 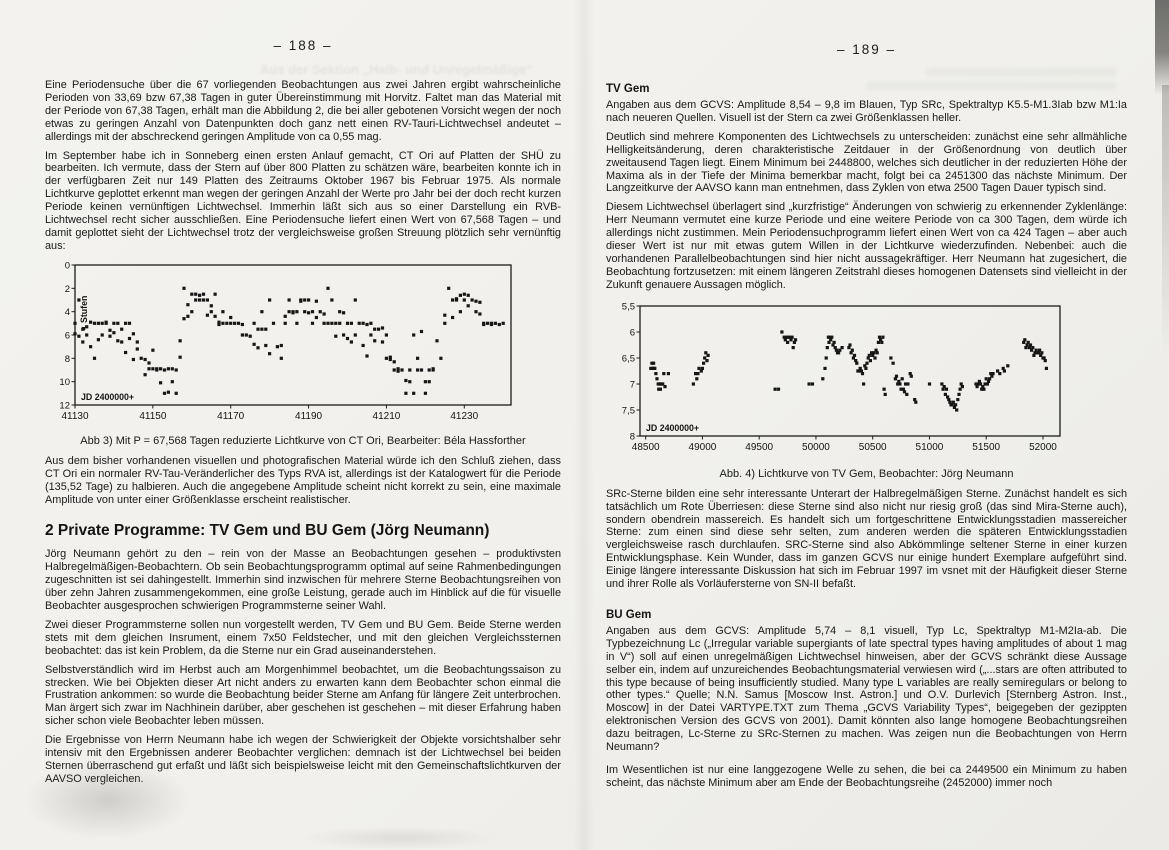 What do you see at coordinates (387, 416) in the screenshot?
I see `svg-text: 41210` at bounding box center [387, 416].